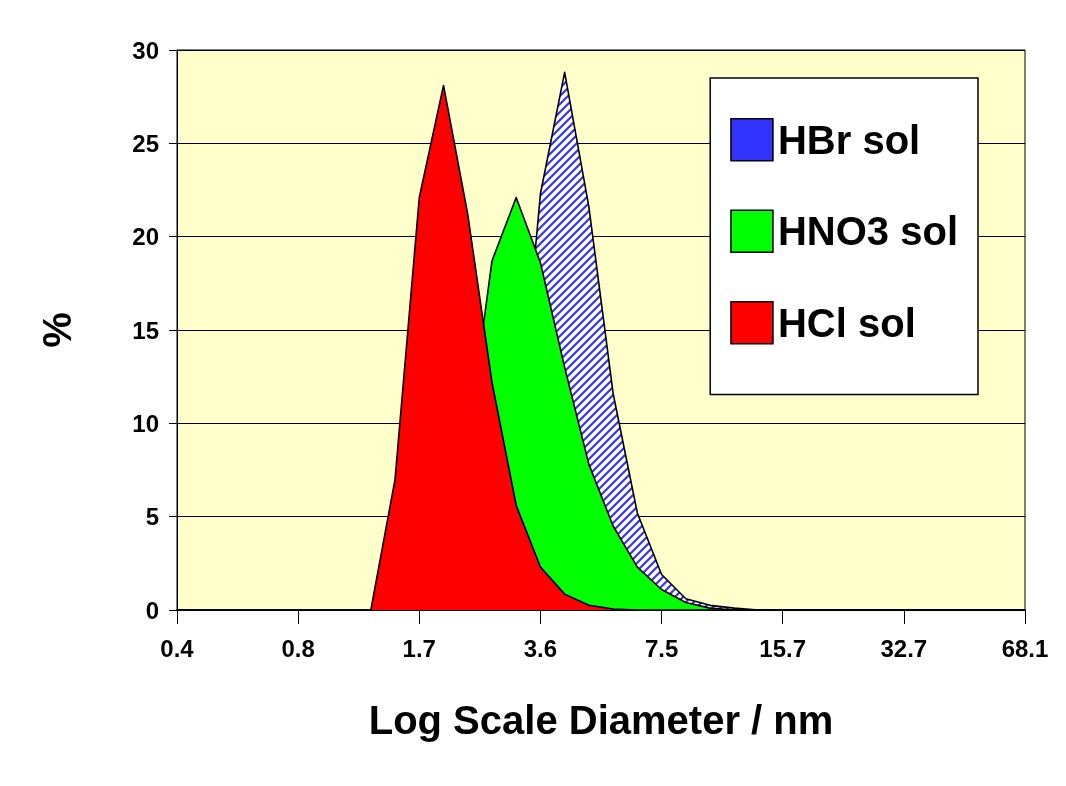 This screenshot has width=1066, height=786. Describe the element at coordinates (849, 139) in the screenshot. I see `legend-label: HBr sol` at that location.